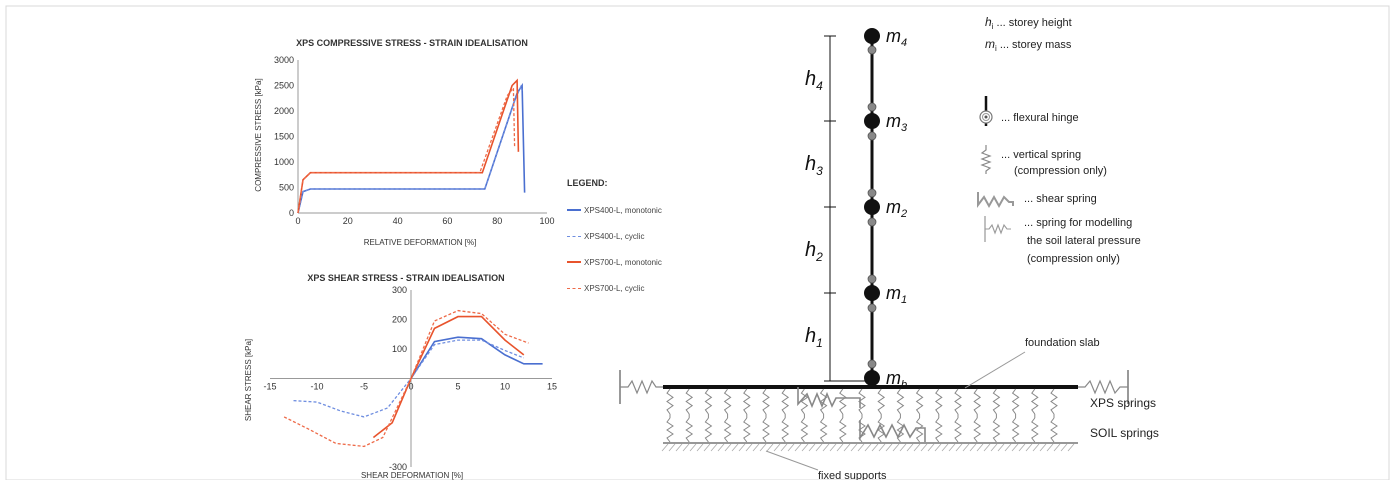  Describe the element at coordinates (872, 378) in the screenshot. I see `mass-node-b` at that location.